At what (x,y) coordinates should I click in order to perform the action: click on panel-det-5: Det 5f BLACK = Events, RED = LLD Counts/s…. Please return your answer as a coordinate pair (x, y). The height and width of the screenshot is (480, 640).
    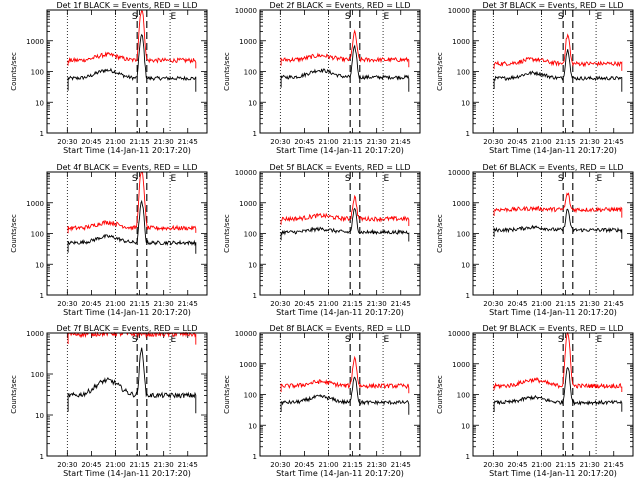
    Looking at the image, I should click on (322, 240).